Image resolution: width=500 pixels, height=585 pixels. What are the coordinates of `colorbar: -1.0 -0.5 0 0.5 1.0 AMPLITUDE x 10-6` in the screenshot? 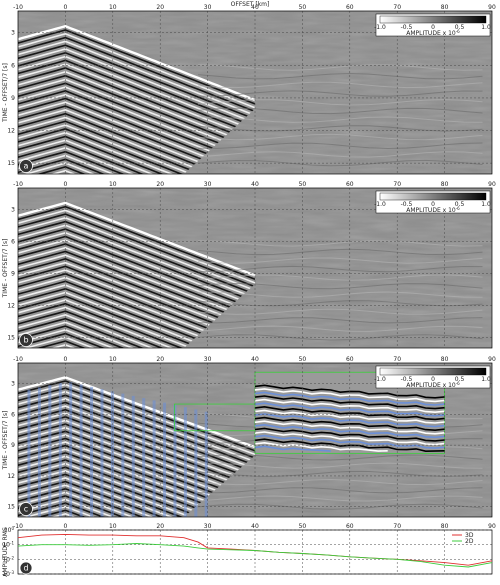 It's located at (432, 25).